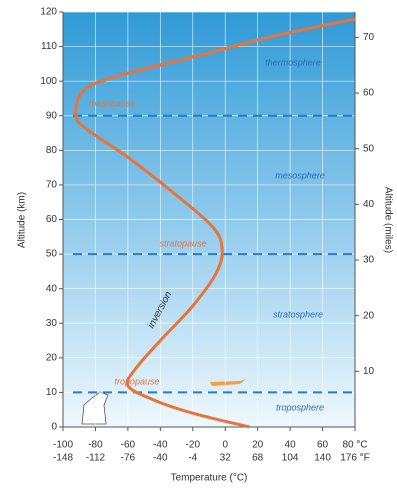 The width and height of the screenshot is (397, 494). I want to click on x-tick-label: 80 °C, so click(354, 445).